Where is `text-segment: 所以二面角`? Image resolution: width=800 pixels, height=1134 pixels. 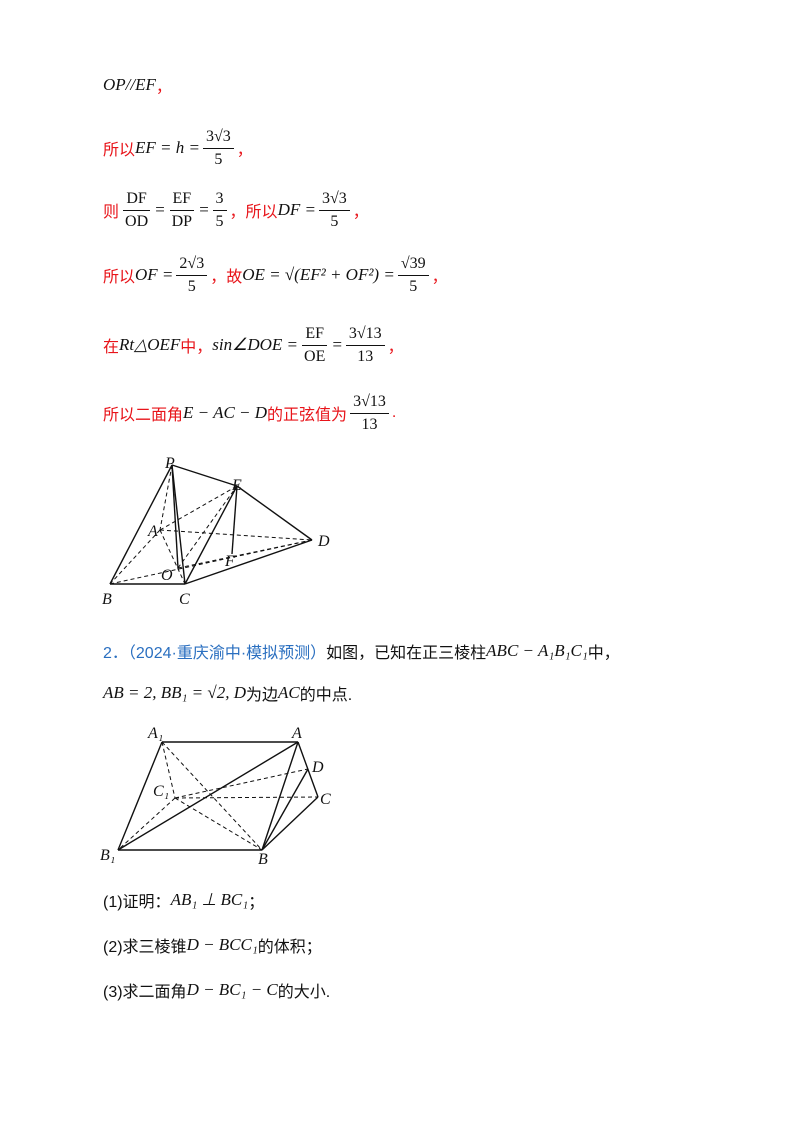
text-segment: 所以二面角 is located at coordinates (143, 415).